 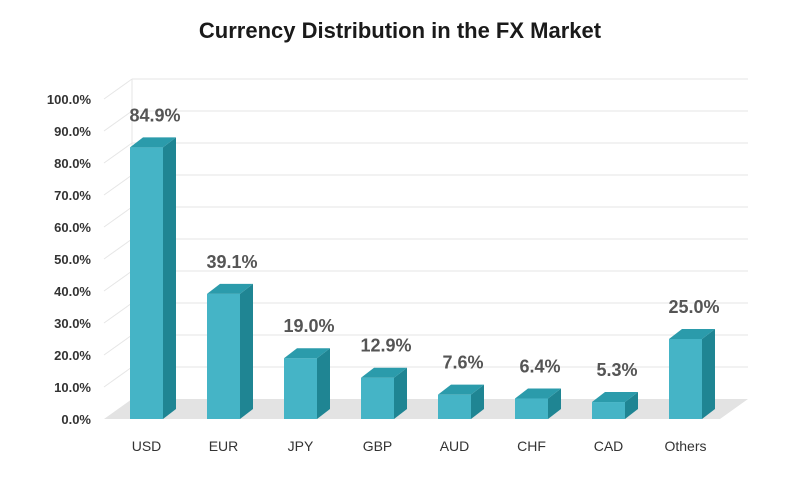 What do you see at coordinates (76, 419) in the screenshot?
I see `y-tick-label: 0.0%` at bounding box center [76, 419].